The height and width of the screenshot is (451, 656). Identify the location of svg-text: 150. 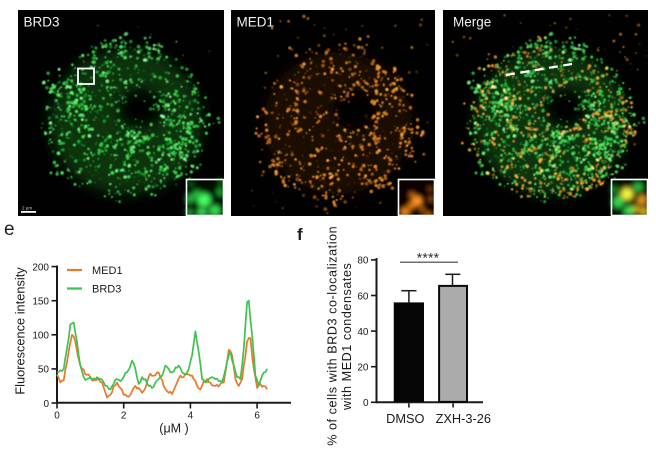
(40, 302).